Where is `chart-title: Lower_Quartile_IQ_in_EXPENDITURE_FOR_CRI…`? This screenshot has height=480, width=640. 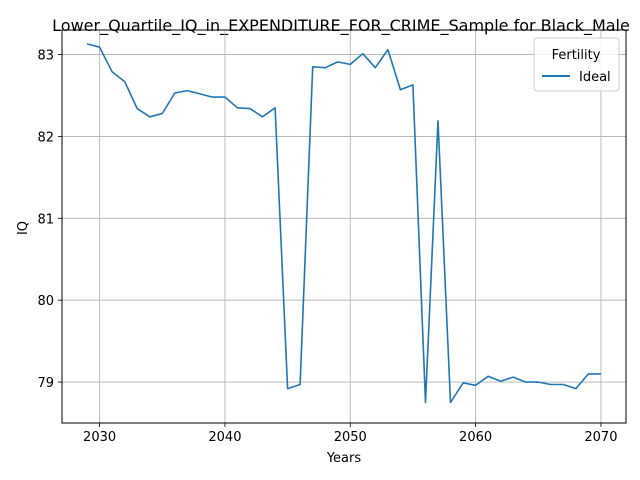
chart-title: Lower_Quartile_IQ_in_EXPENDITURE_FOR_CRI… is located at coordinates (341, 26).